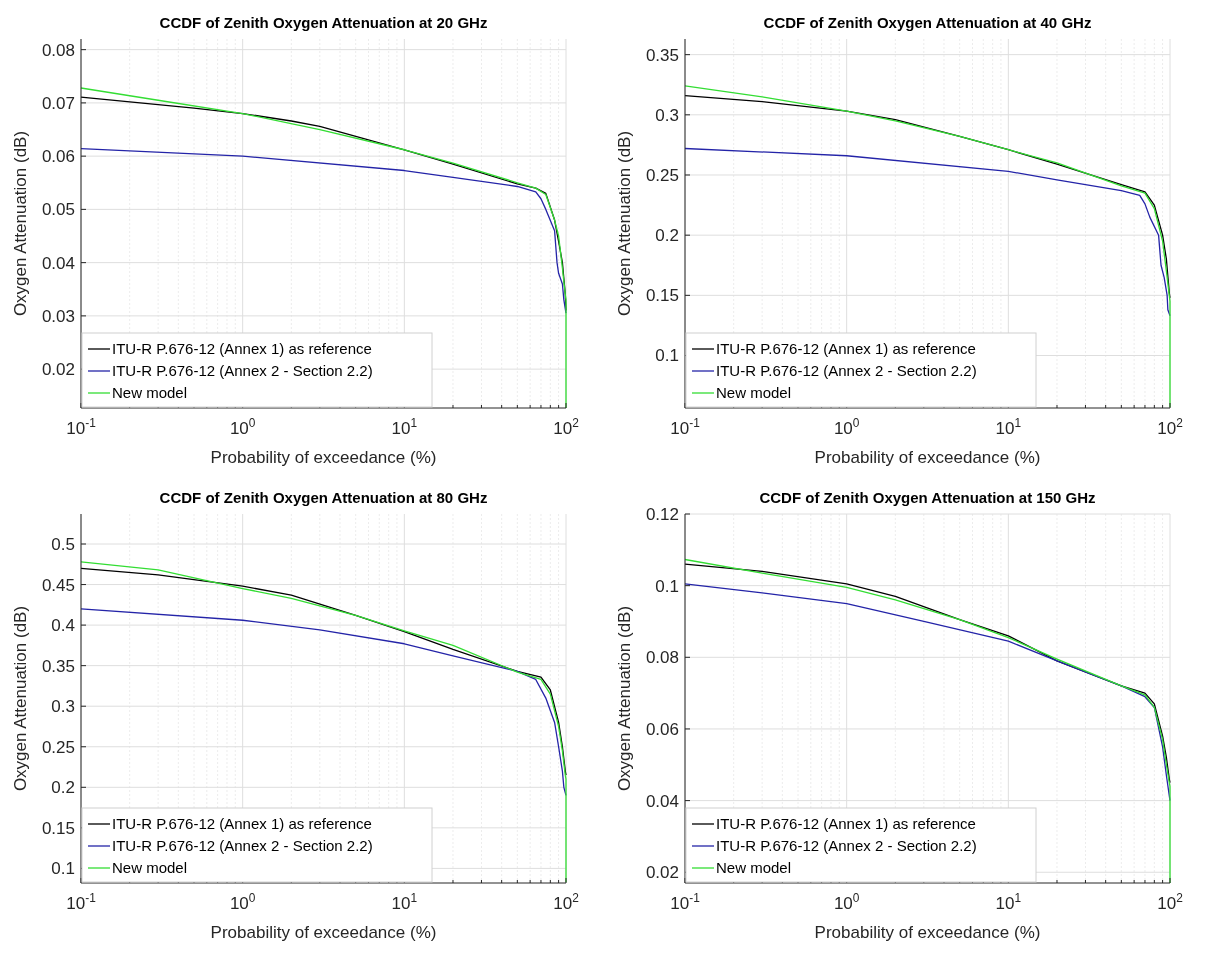  Describe the element at coordinates (323, 22) in the screenshot. I see `chart-title: CCDF of Zenith Oxygen Attenuation at 20 GHz` at that location.